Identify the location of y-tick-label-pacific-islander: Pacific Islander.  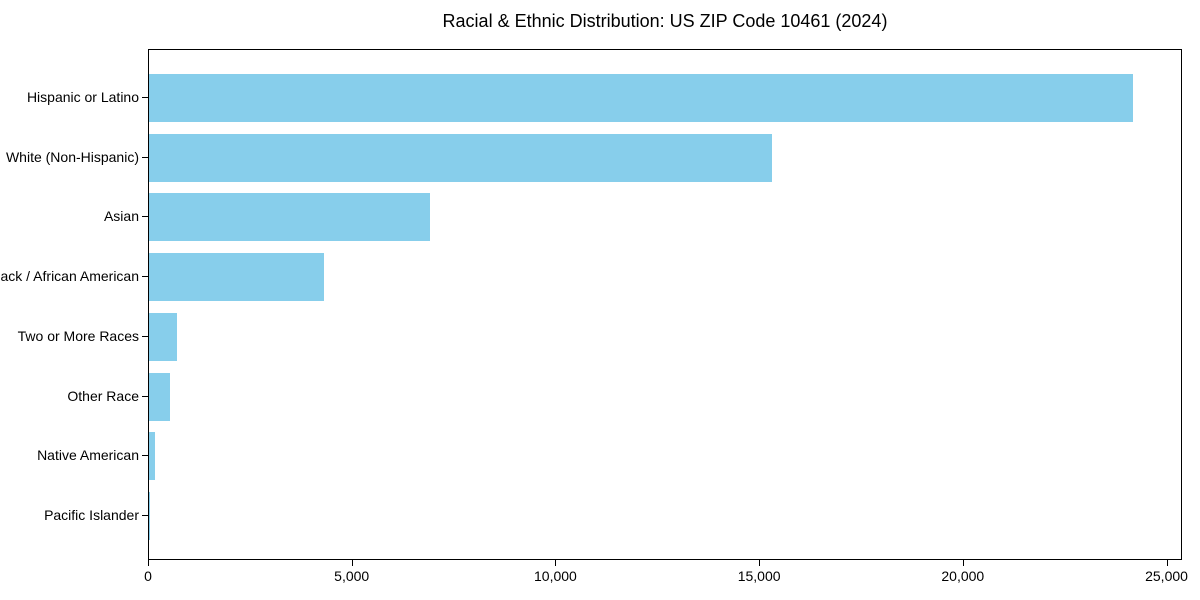
(91, 514).